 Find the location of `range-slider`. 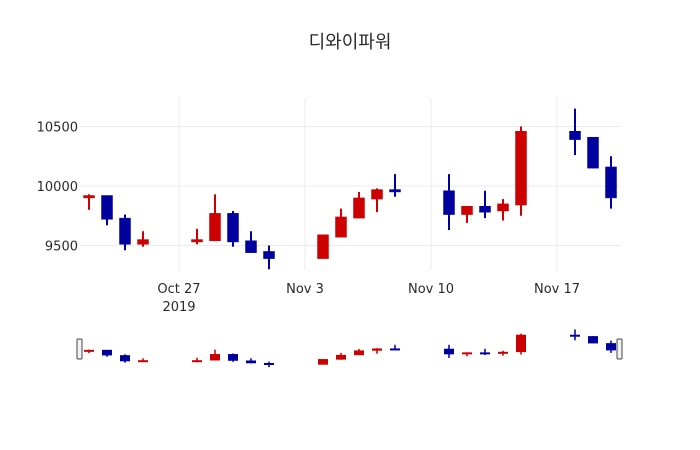

range-slider is located at coordinates (349, 348).